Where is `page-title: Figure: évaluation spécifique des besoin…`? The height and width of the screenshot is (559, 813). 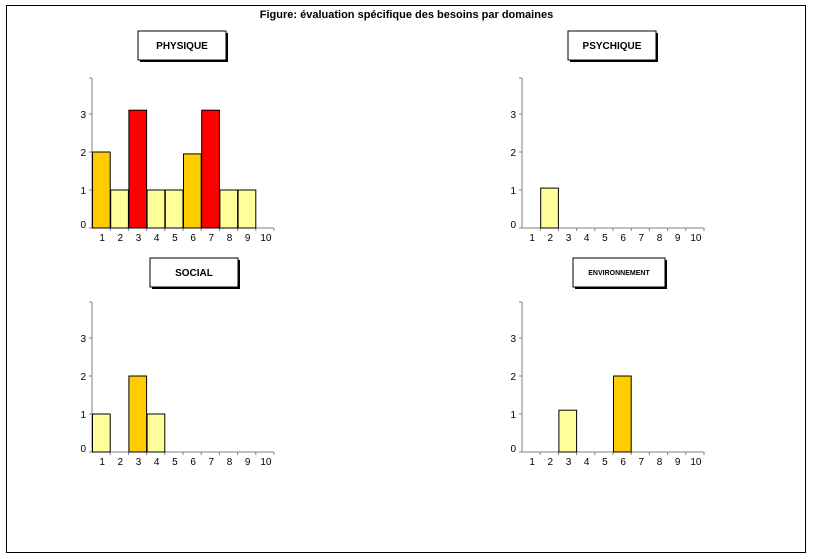 page-title: Figure: évaluation spécifique des besoin… is located at coordinates (406, 15).